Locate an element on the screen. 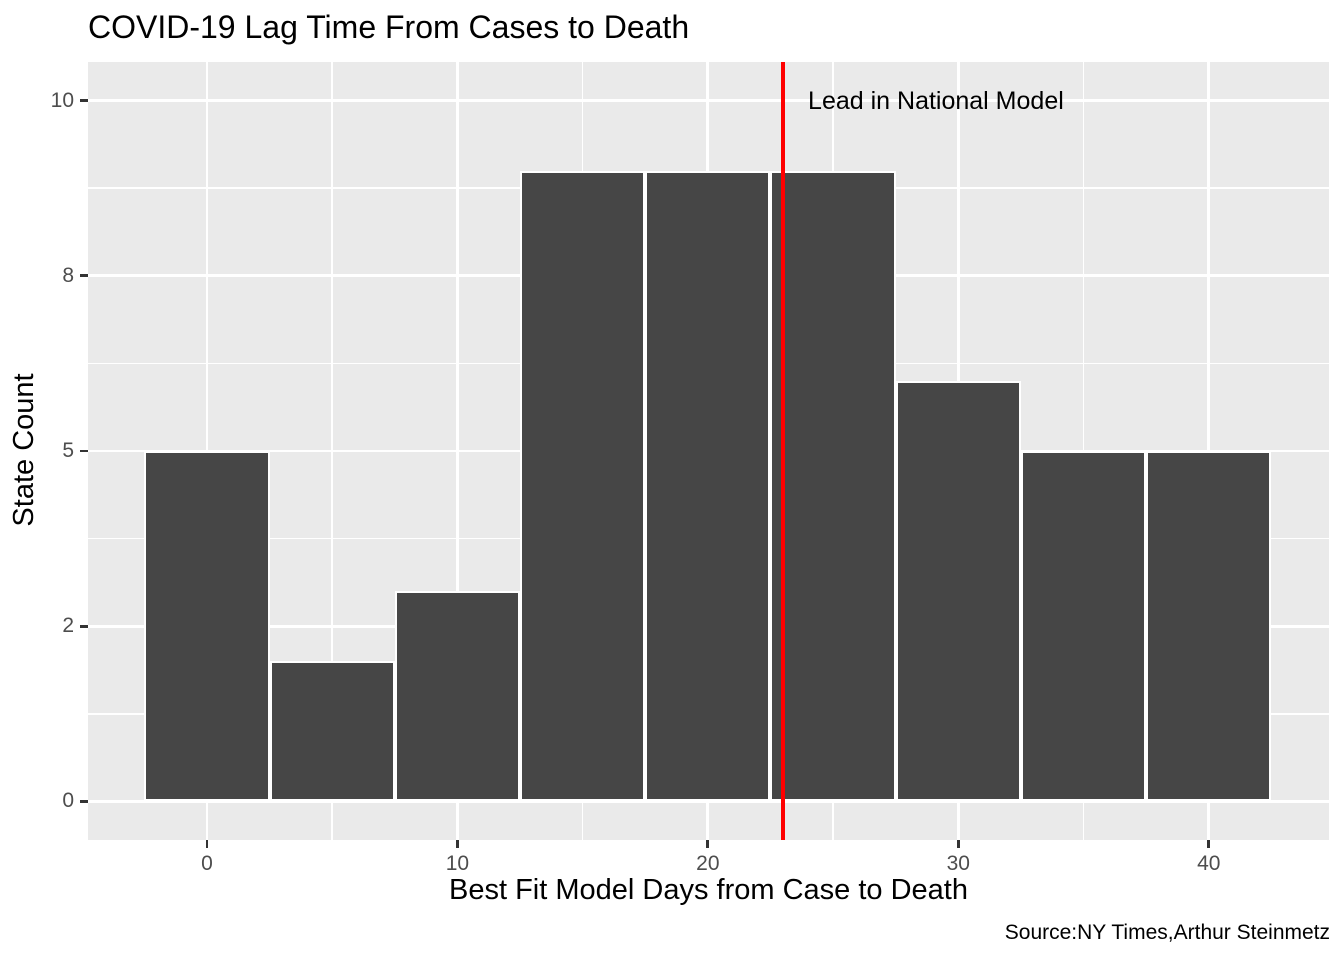  y-axis-tick-label: 8 is located at coordinates (68, 275).